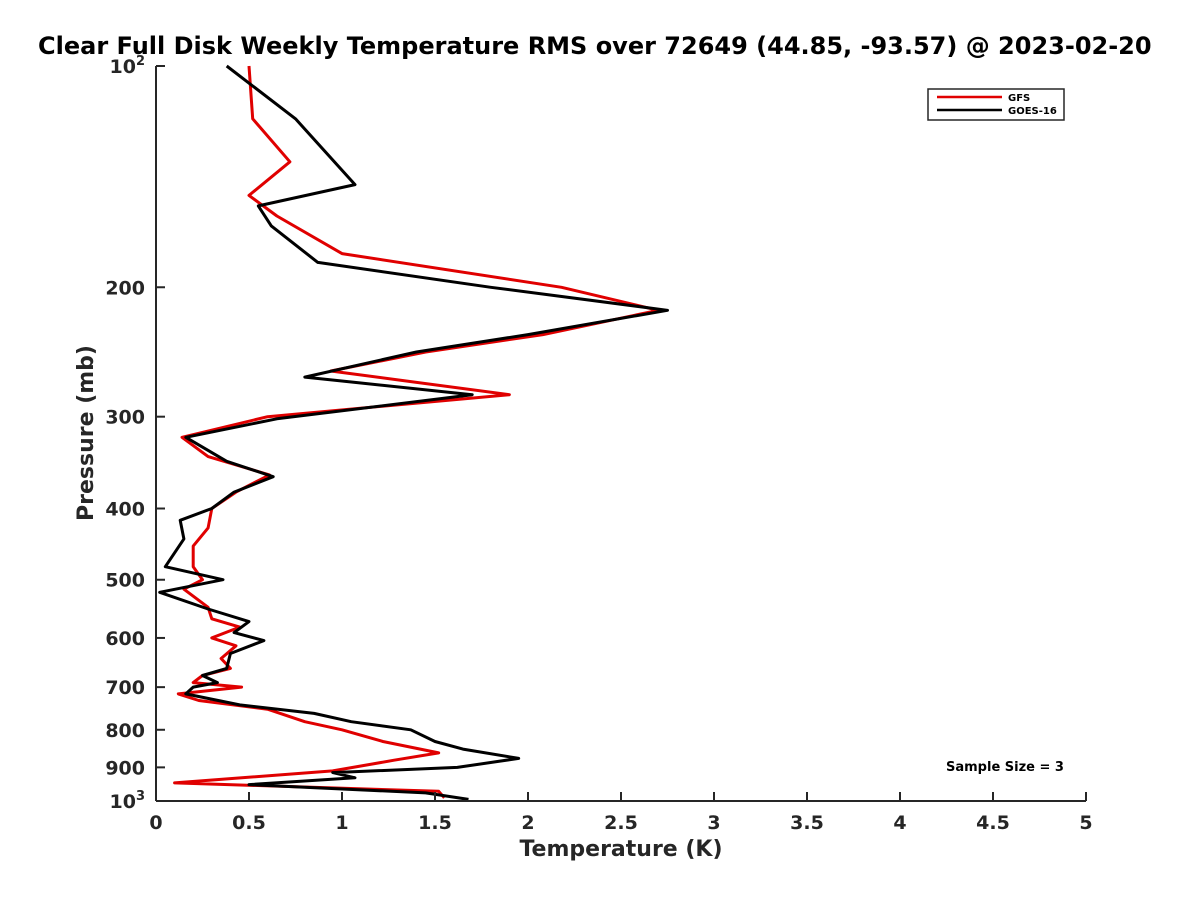 The image size is (1200, 900). I want to click on x-axis-ticks: 0 0.5 1 1.5 2 2.5 3 3.5 4 4.5 5, so click(621, 813).